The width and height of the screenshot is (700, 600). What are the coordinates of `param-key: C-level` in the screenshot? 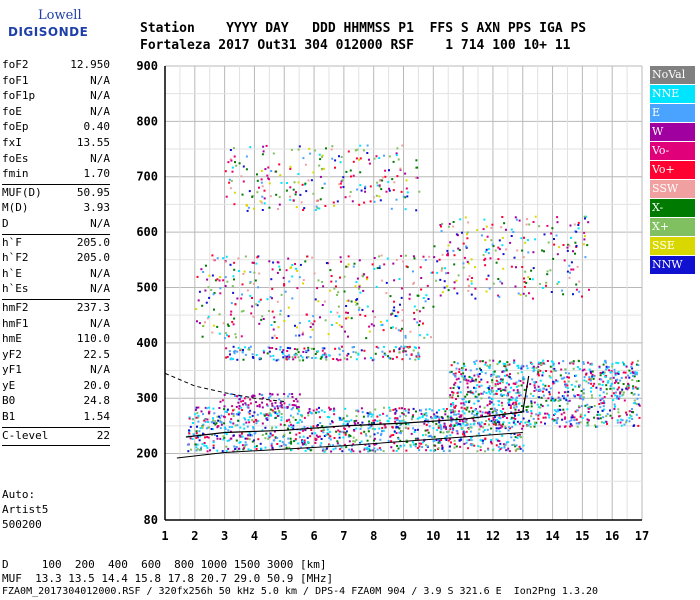 It's located at (25, 435).